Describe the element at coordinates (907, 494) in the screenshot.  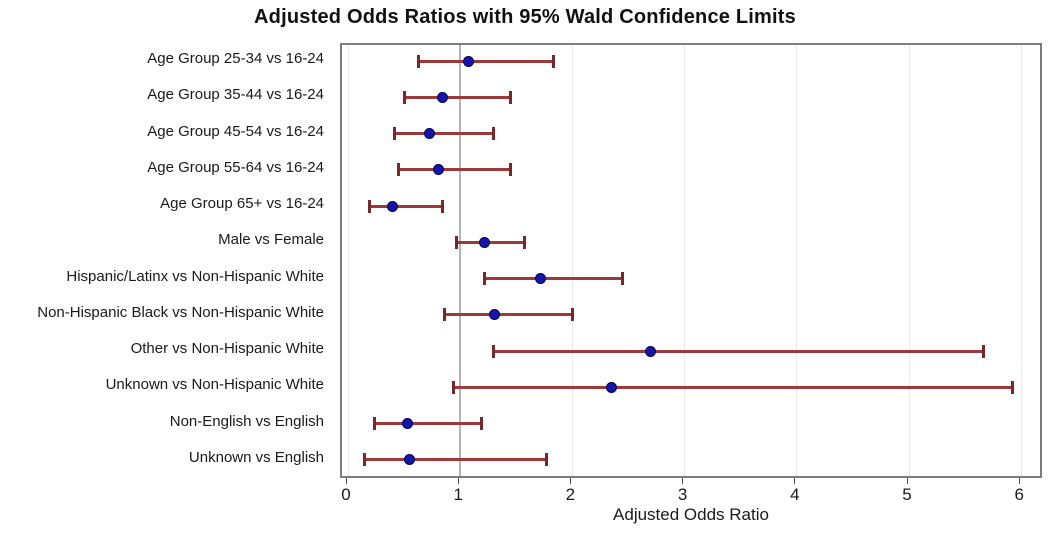
I see `x-tick-label: 5` at that location.